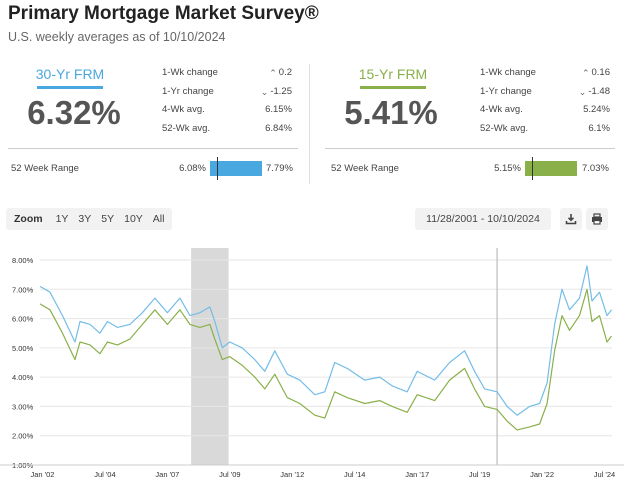 This screenshot has height=487, width=624. I want to click on stat-value: 6.1%, so click(599, 128).